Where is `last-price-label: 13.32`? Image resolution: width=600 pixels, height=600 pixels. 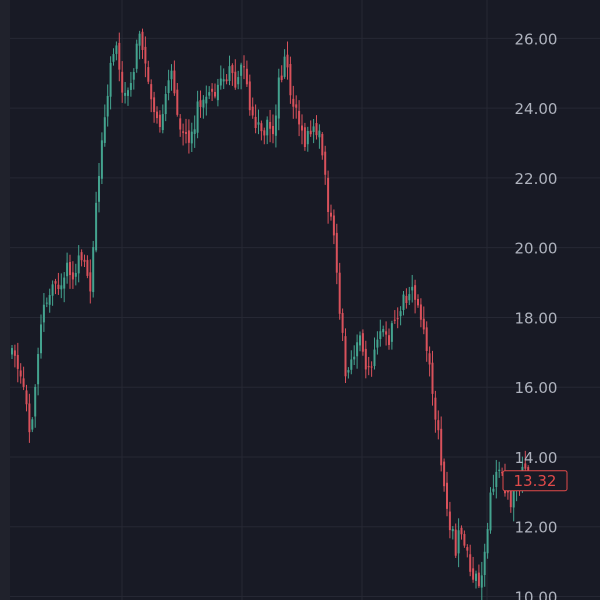 last-price-label: 13.32 is located at coordinates (535, 481).